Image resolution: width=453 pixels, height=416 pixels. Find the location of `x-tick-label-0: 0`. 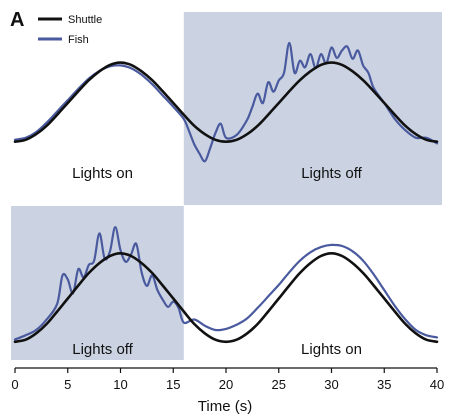

x-tick-label-0: 0 is located at coordinates (14, 384).